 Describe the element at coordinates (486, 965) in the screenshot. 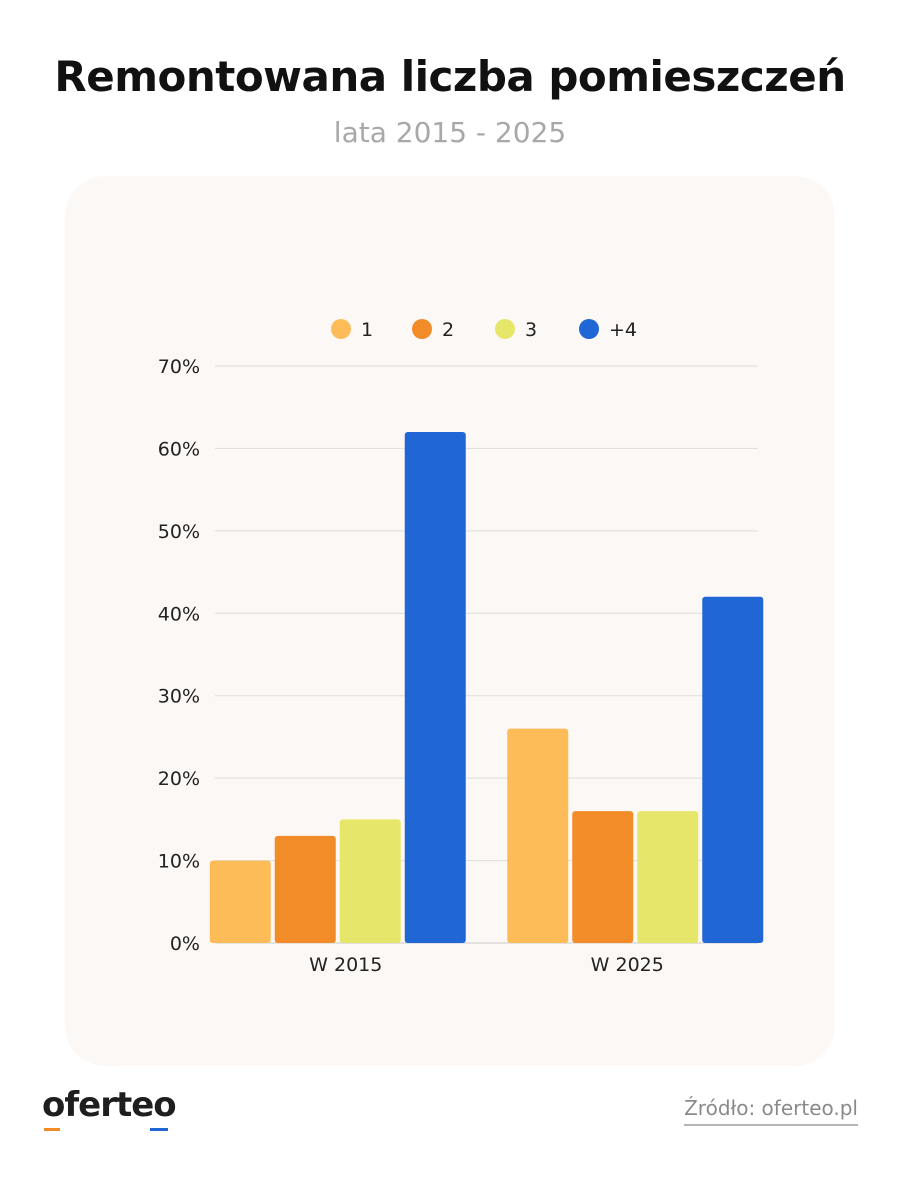

I see `x-axis-ticks: W 2015 W 2025` at that location.